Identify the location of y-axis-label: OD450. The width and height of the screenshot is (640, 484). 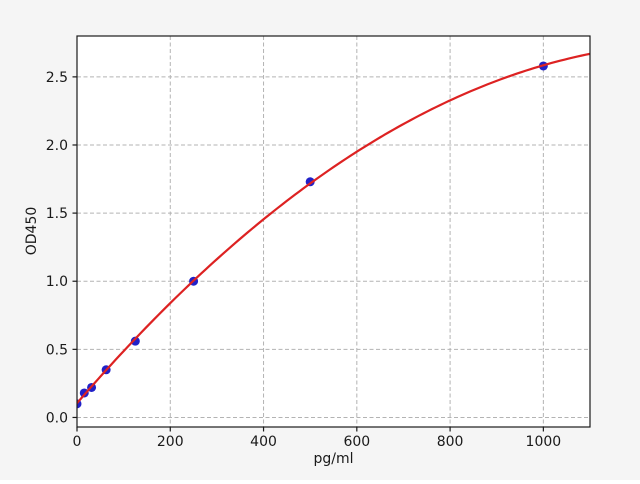
(32, 231).